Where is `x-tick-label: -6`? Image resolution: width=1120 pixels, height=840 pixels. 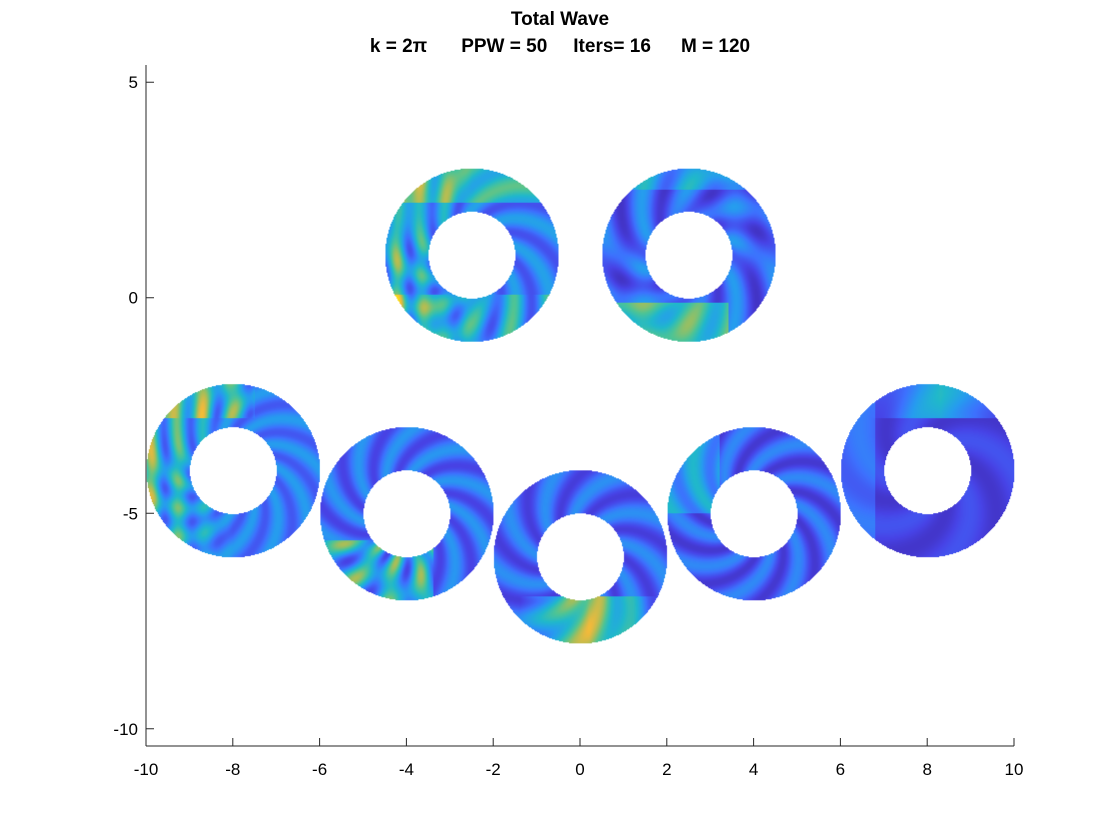
x-tick-label: -6 is located at coordinates (319, 769).